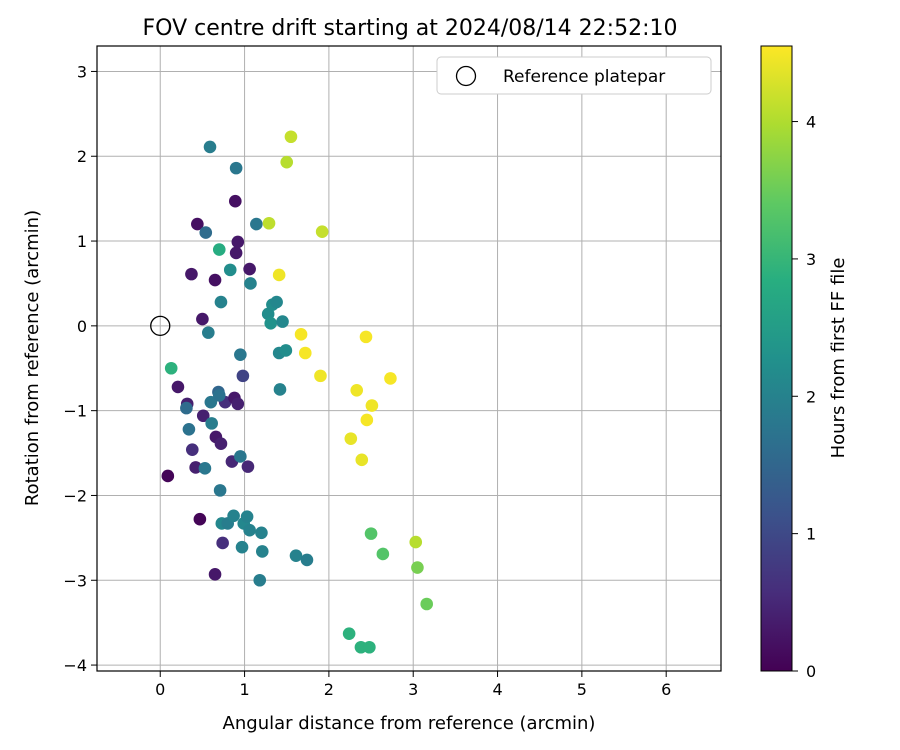 This screenshot has height=750, width=900. What do you see at coordinates (160, 689) in the screenshot?
I see `x-tick-label: 0` at bounding box center [160, 689].